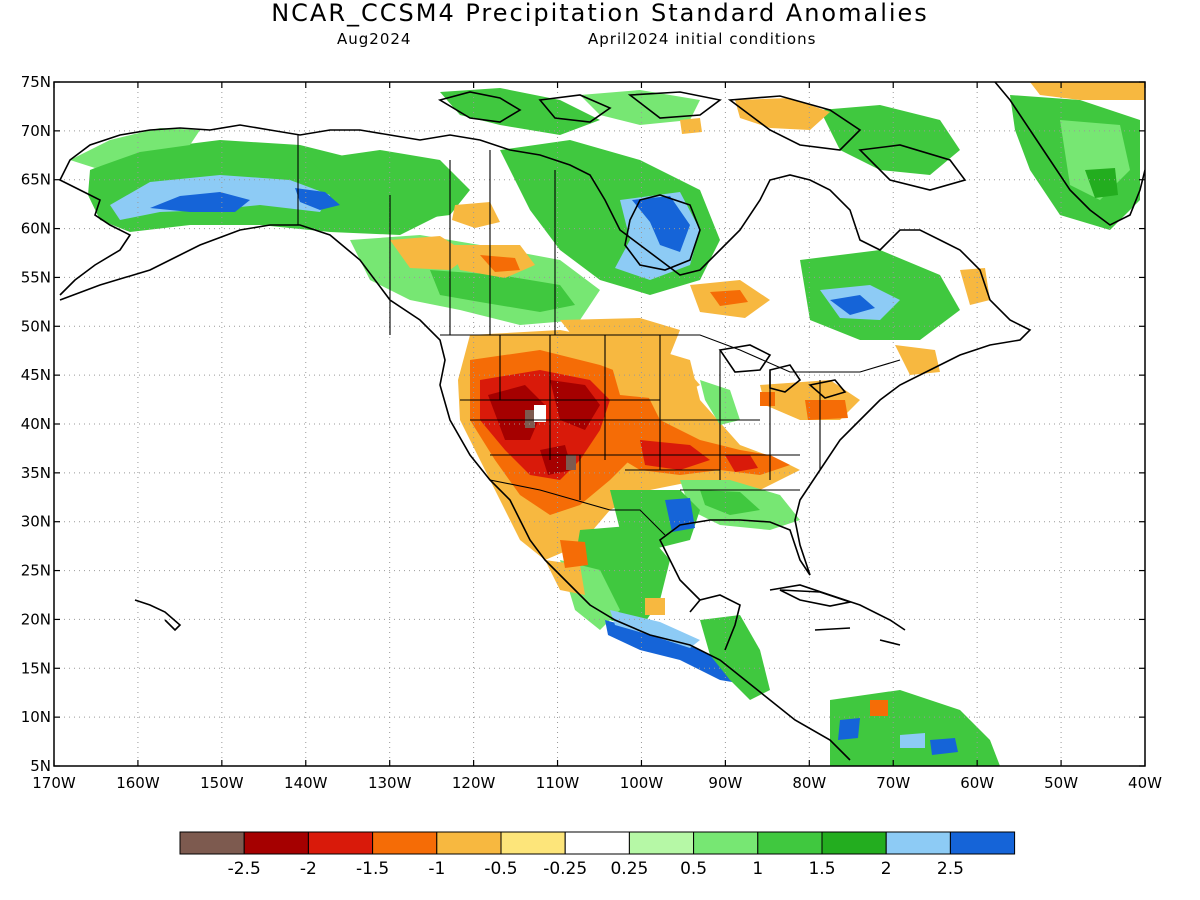 The image size is (1200, 900). What do you see at coordinates (816, 598) in the screenshot?
I see `cuba` at bounding box center [816, 598].